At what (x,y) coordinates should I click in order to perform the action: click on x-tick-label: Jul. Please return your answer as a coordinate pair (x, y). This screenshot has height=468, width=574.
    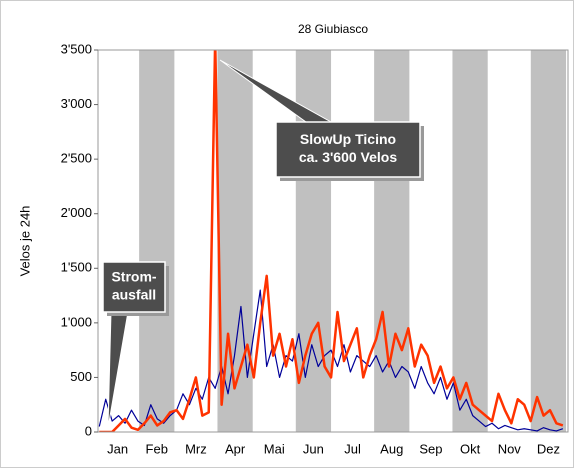
    Looking at the image, I should click on (352, 448).